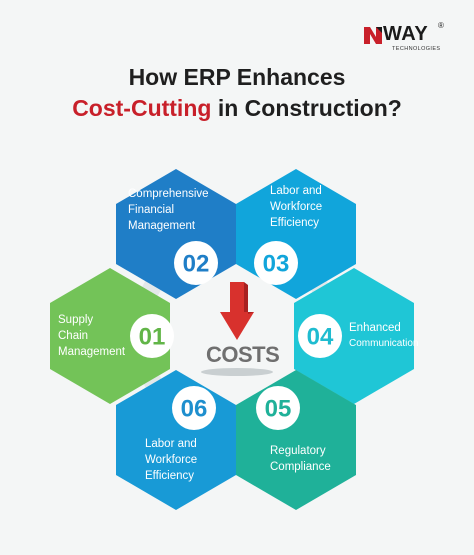  I want to click on costs-shadow, so click(237, 372).